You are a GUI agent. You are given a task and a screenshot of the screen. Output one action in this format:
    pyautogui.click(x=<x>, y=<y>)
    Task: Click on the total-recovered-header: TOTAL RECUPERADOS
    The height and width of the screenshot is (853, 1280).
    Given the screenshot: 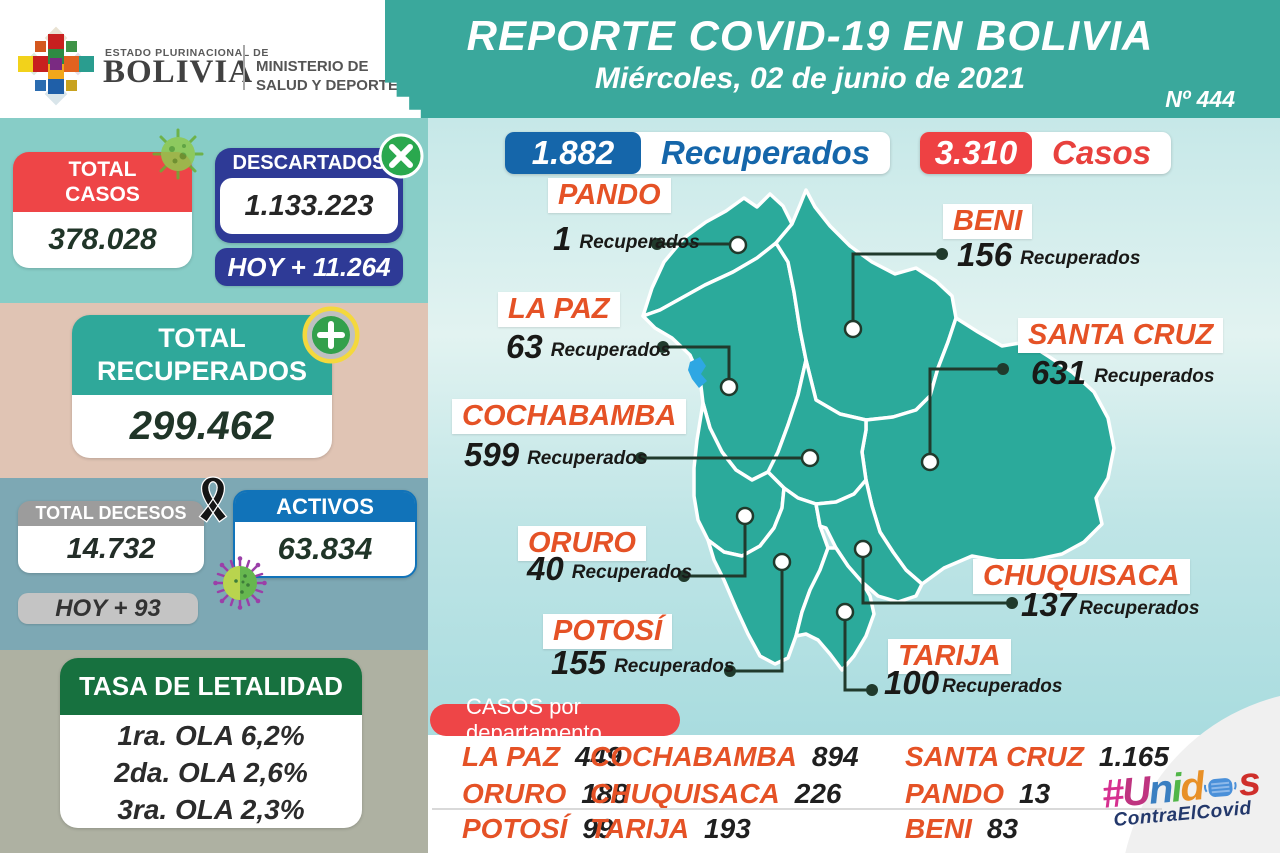 What is the action you would take?
    pyautogui.click(x=202, y=355)
    